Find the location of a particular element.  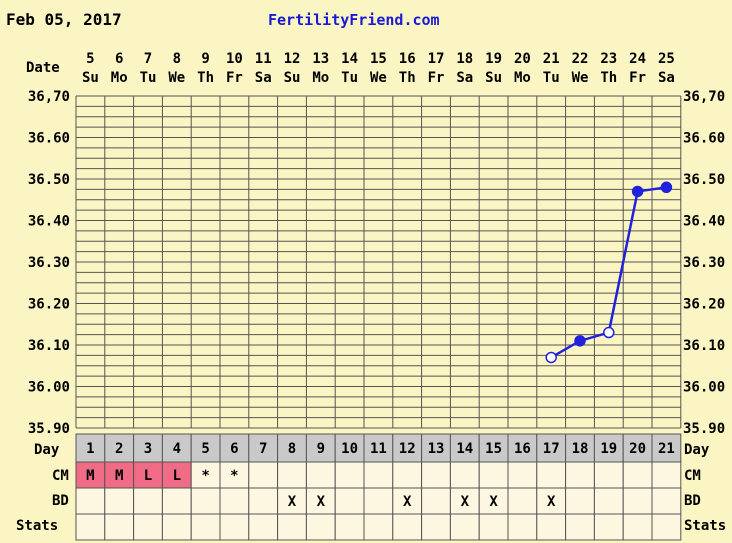

cm-row-label-right: CM is located at coordinates (692, 476).